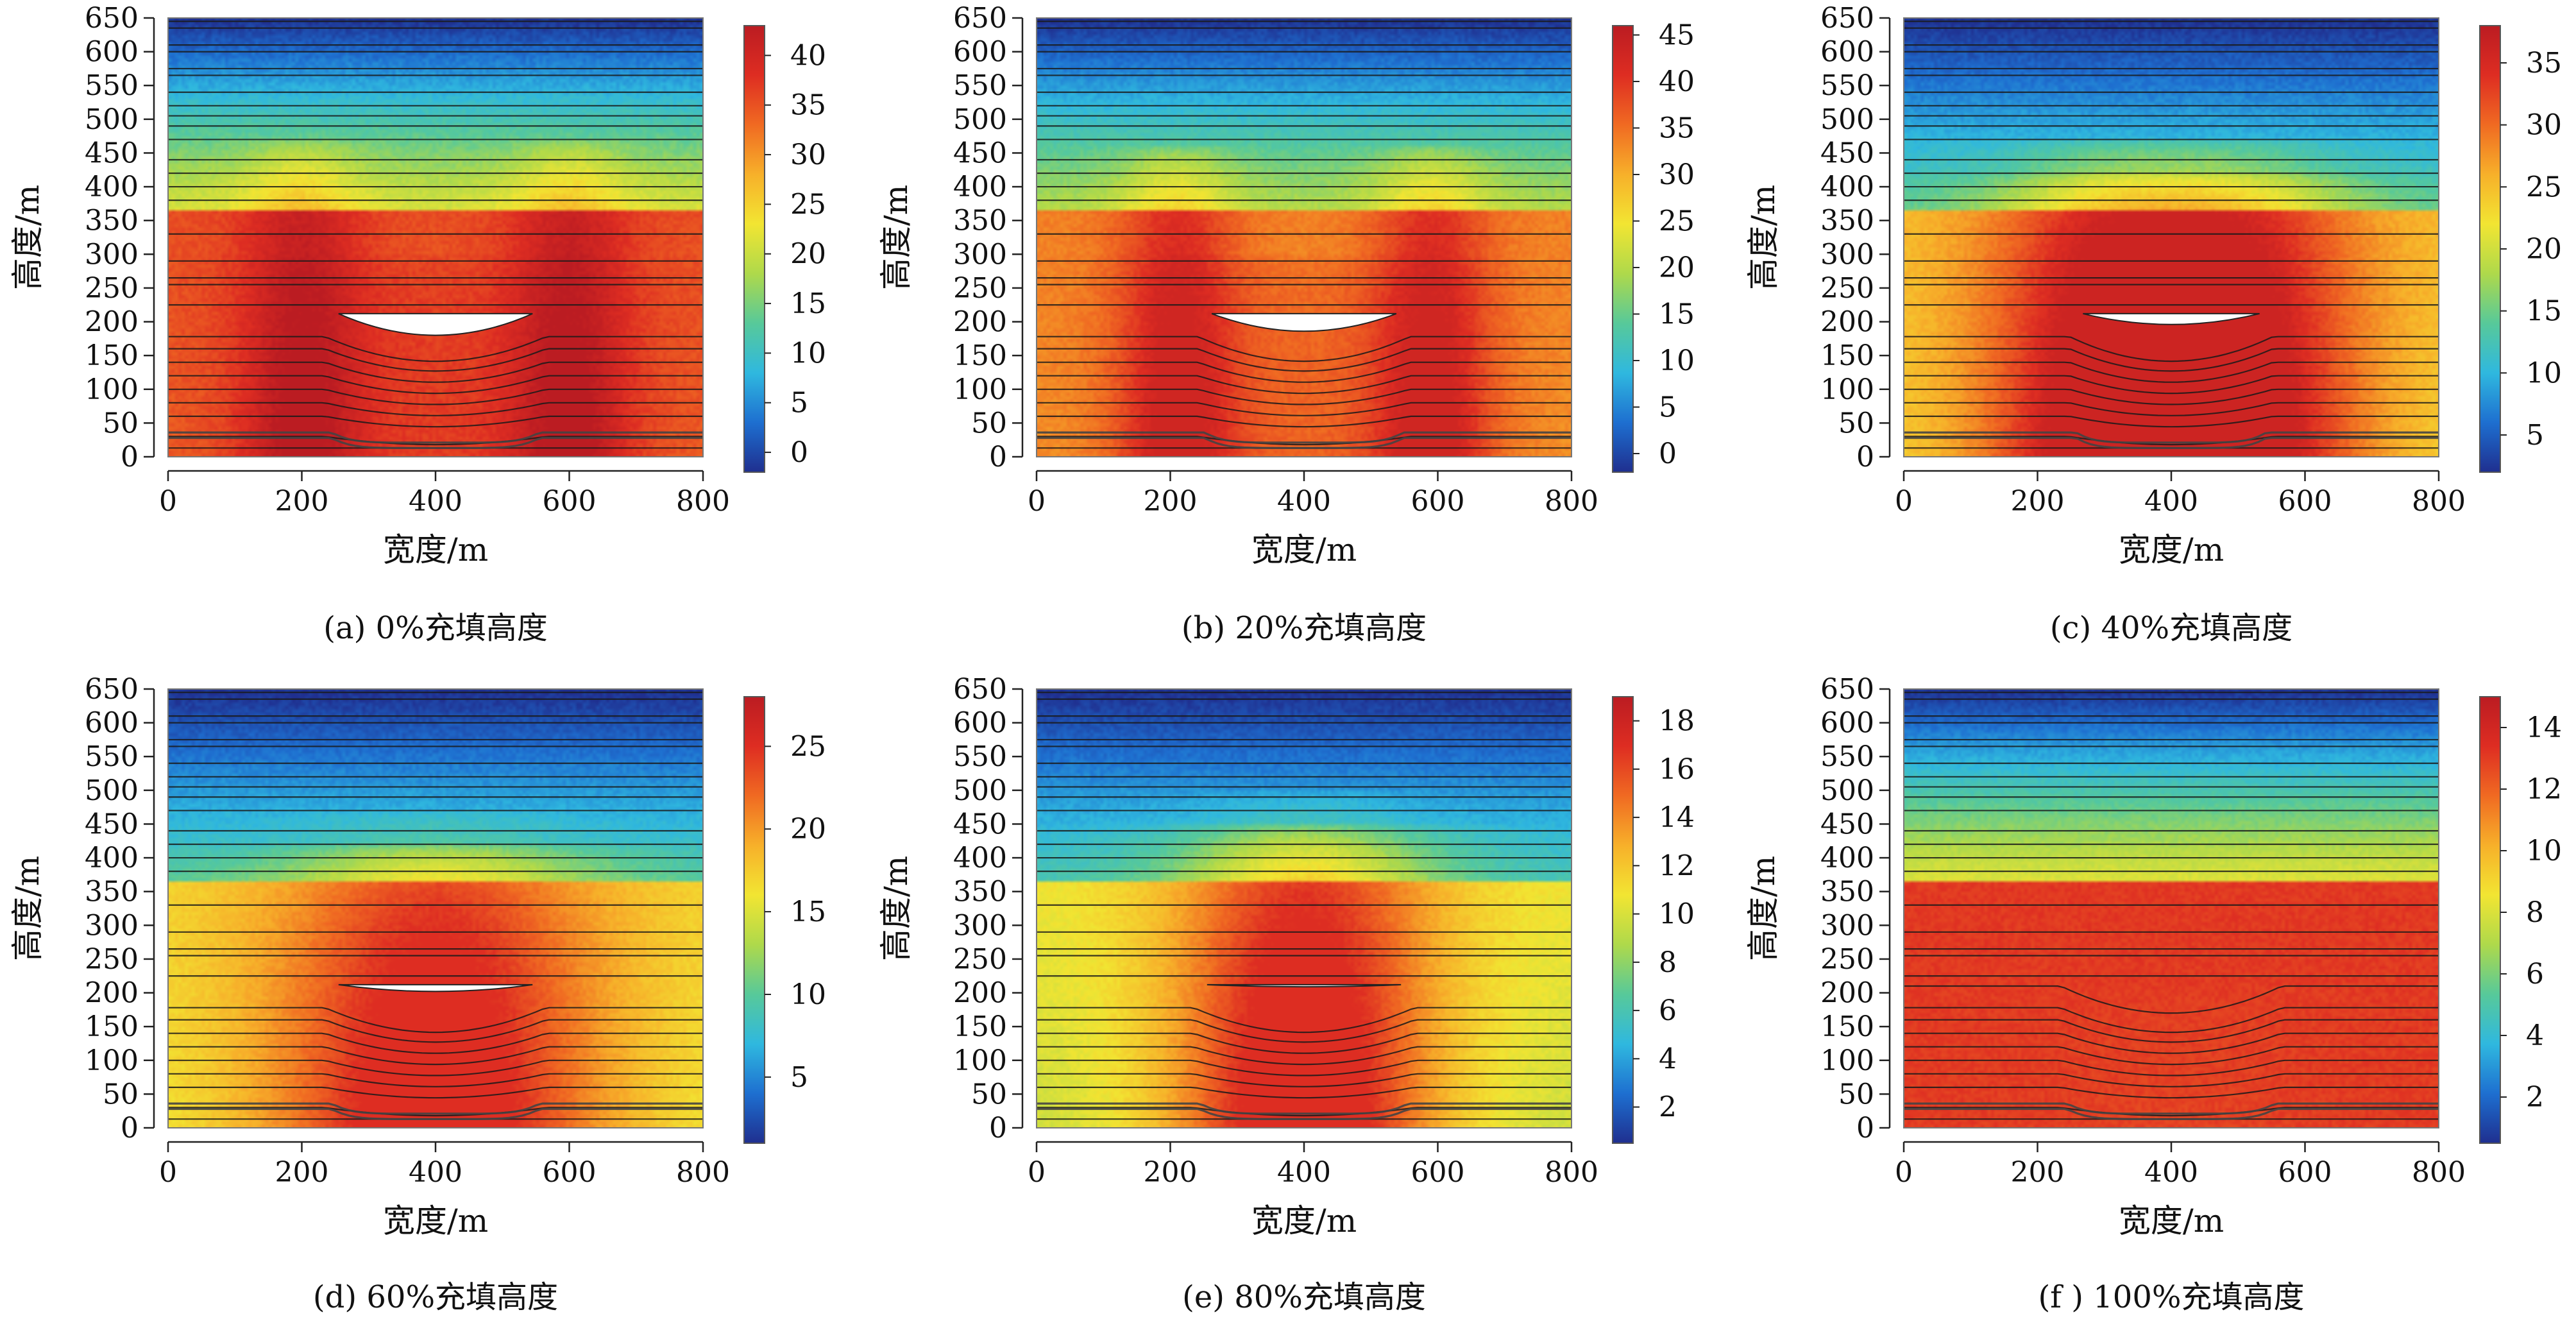 The width and height of the screenshot is (2576, 1328). What do you see at coordinates (435, 324) in the screenshot?
I see `goaf-cavity` at bounding box center [435, 324].